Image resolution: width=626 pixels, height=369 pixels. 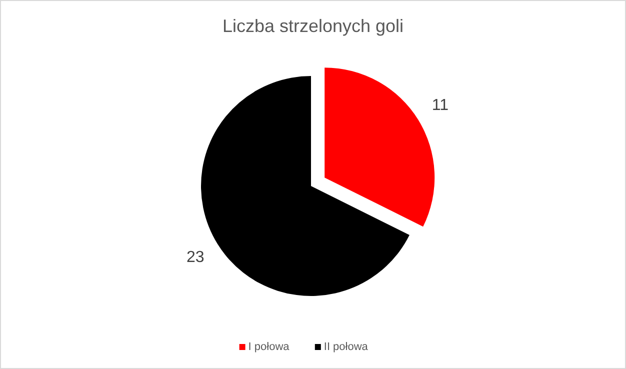 What do you see at coordinates (195, 257) in the screenshot?
I see `data-label: 23` at bounding box center [195, 257].